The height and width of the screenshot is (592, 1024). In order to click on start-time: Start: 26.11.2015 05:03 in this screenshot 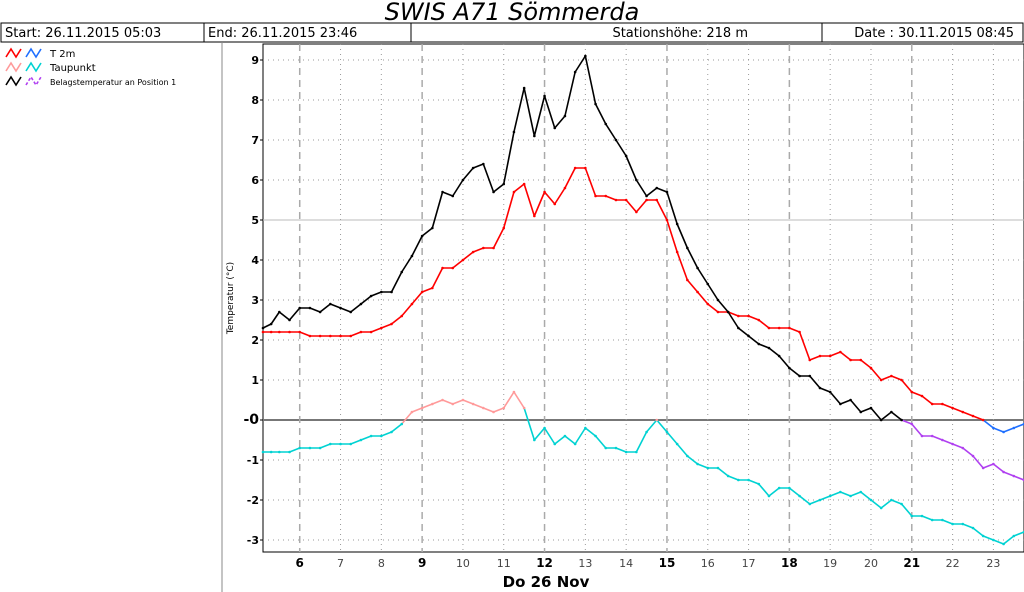, I will do `click(83, 33)`.